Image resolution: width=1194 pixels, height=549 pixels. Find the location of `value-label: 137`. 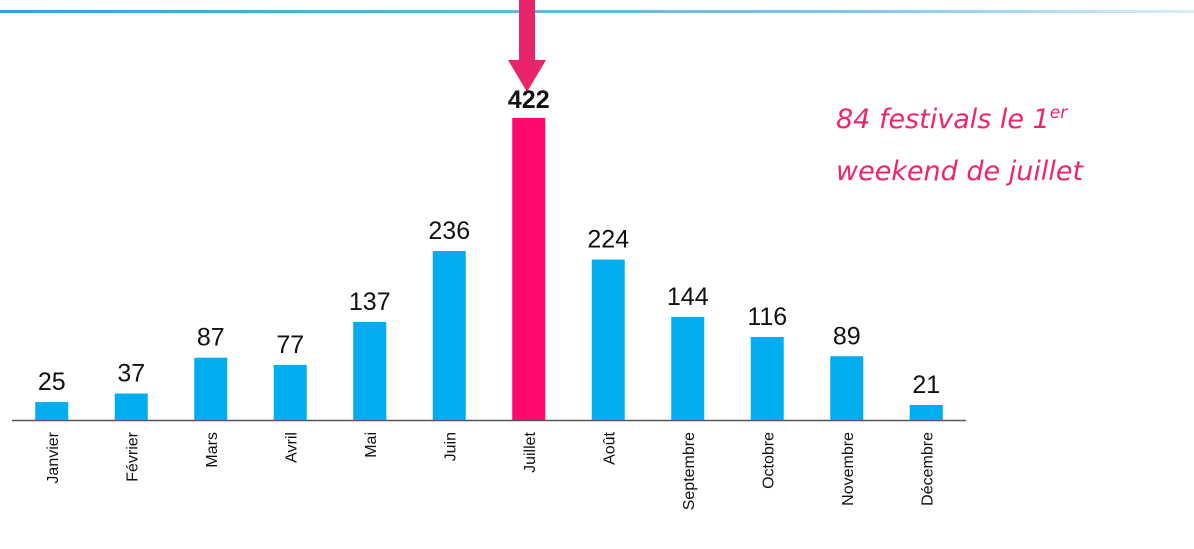

value-label: 137 is located at coordinates (370, 302).